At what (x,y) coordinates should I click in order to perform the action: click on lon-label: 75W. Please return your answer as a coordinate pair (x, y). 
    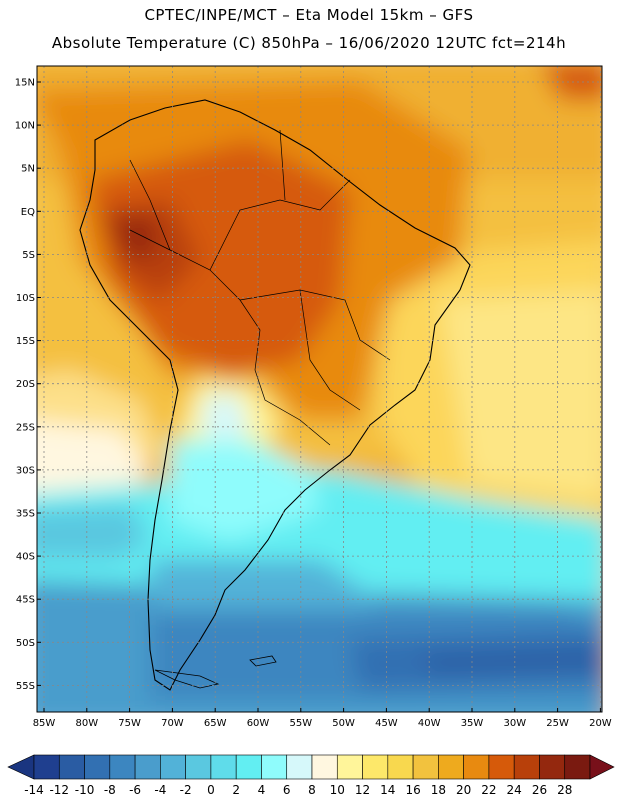
    Looking at the image, I should click on (129, 723).